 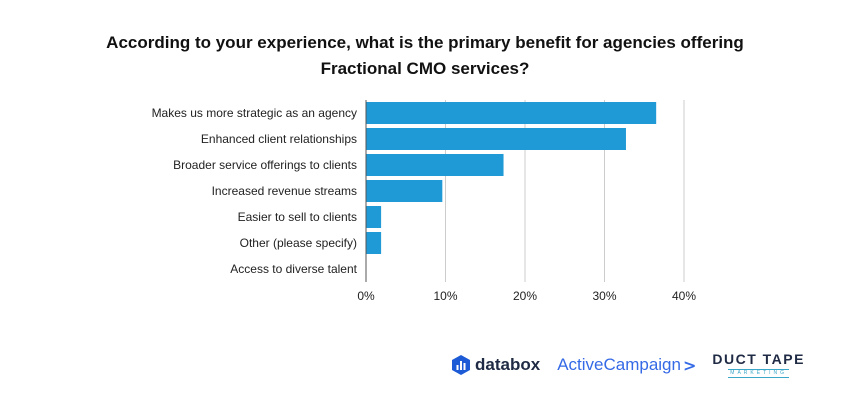 What do you see at coordinates (279, 139) in the screenshot?
I see `category-label-1: Enhanced client relationships` at bounding box center [279, 139].